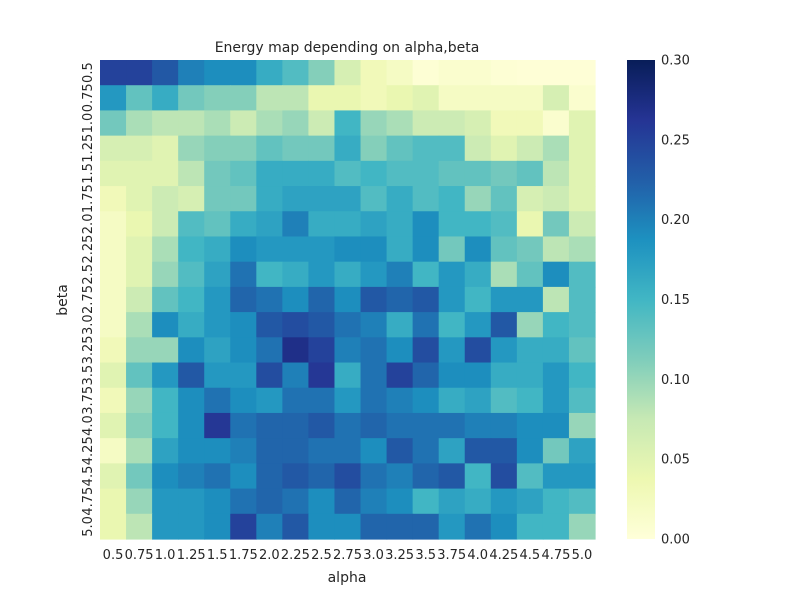  Describe the element at coordinates (347, 48) in the screenshot. I see `chart-title: Energy map depending on alpha,beta` at that location.